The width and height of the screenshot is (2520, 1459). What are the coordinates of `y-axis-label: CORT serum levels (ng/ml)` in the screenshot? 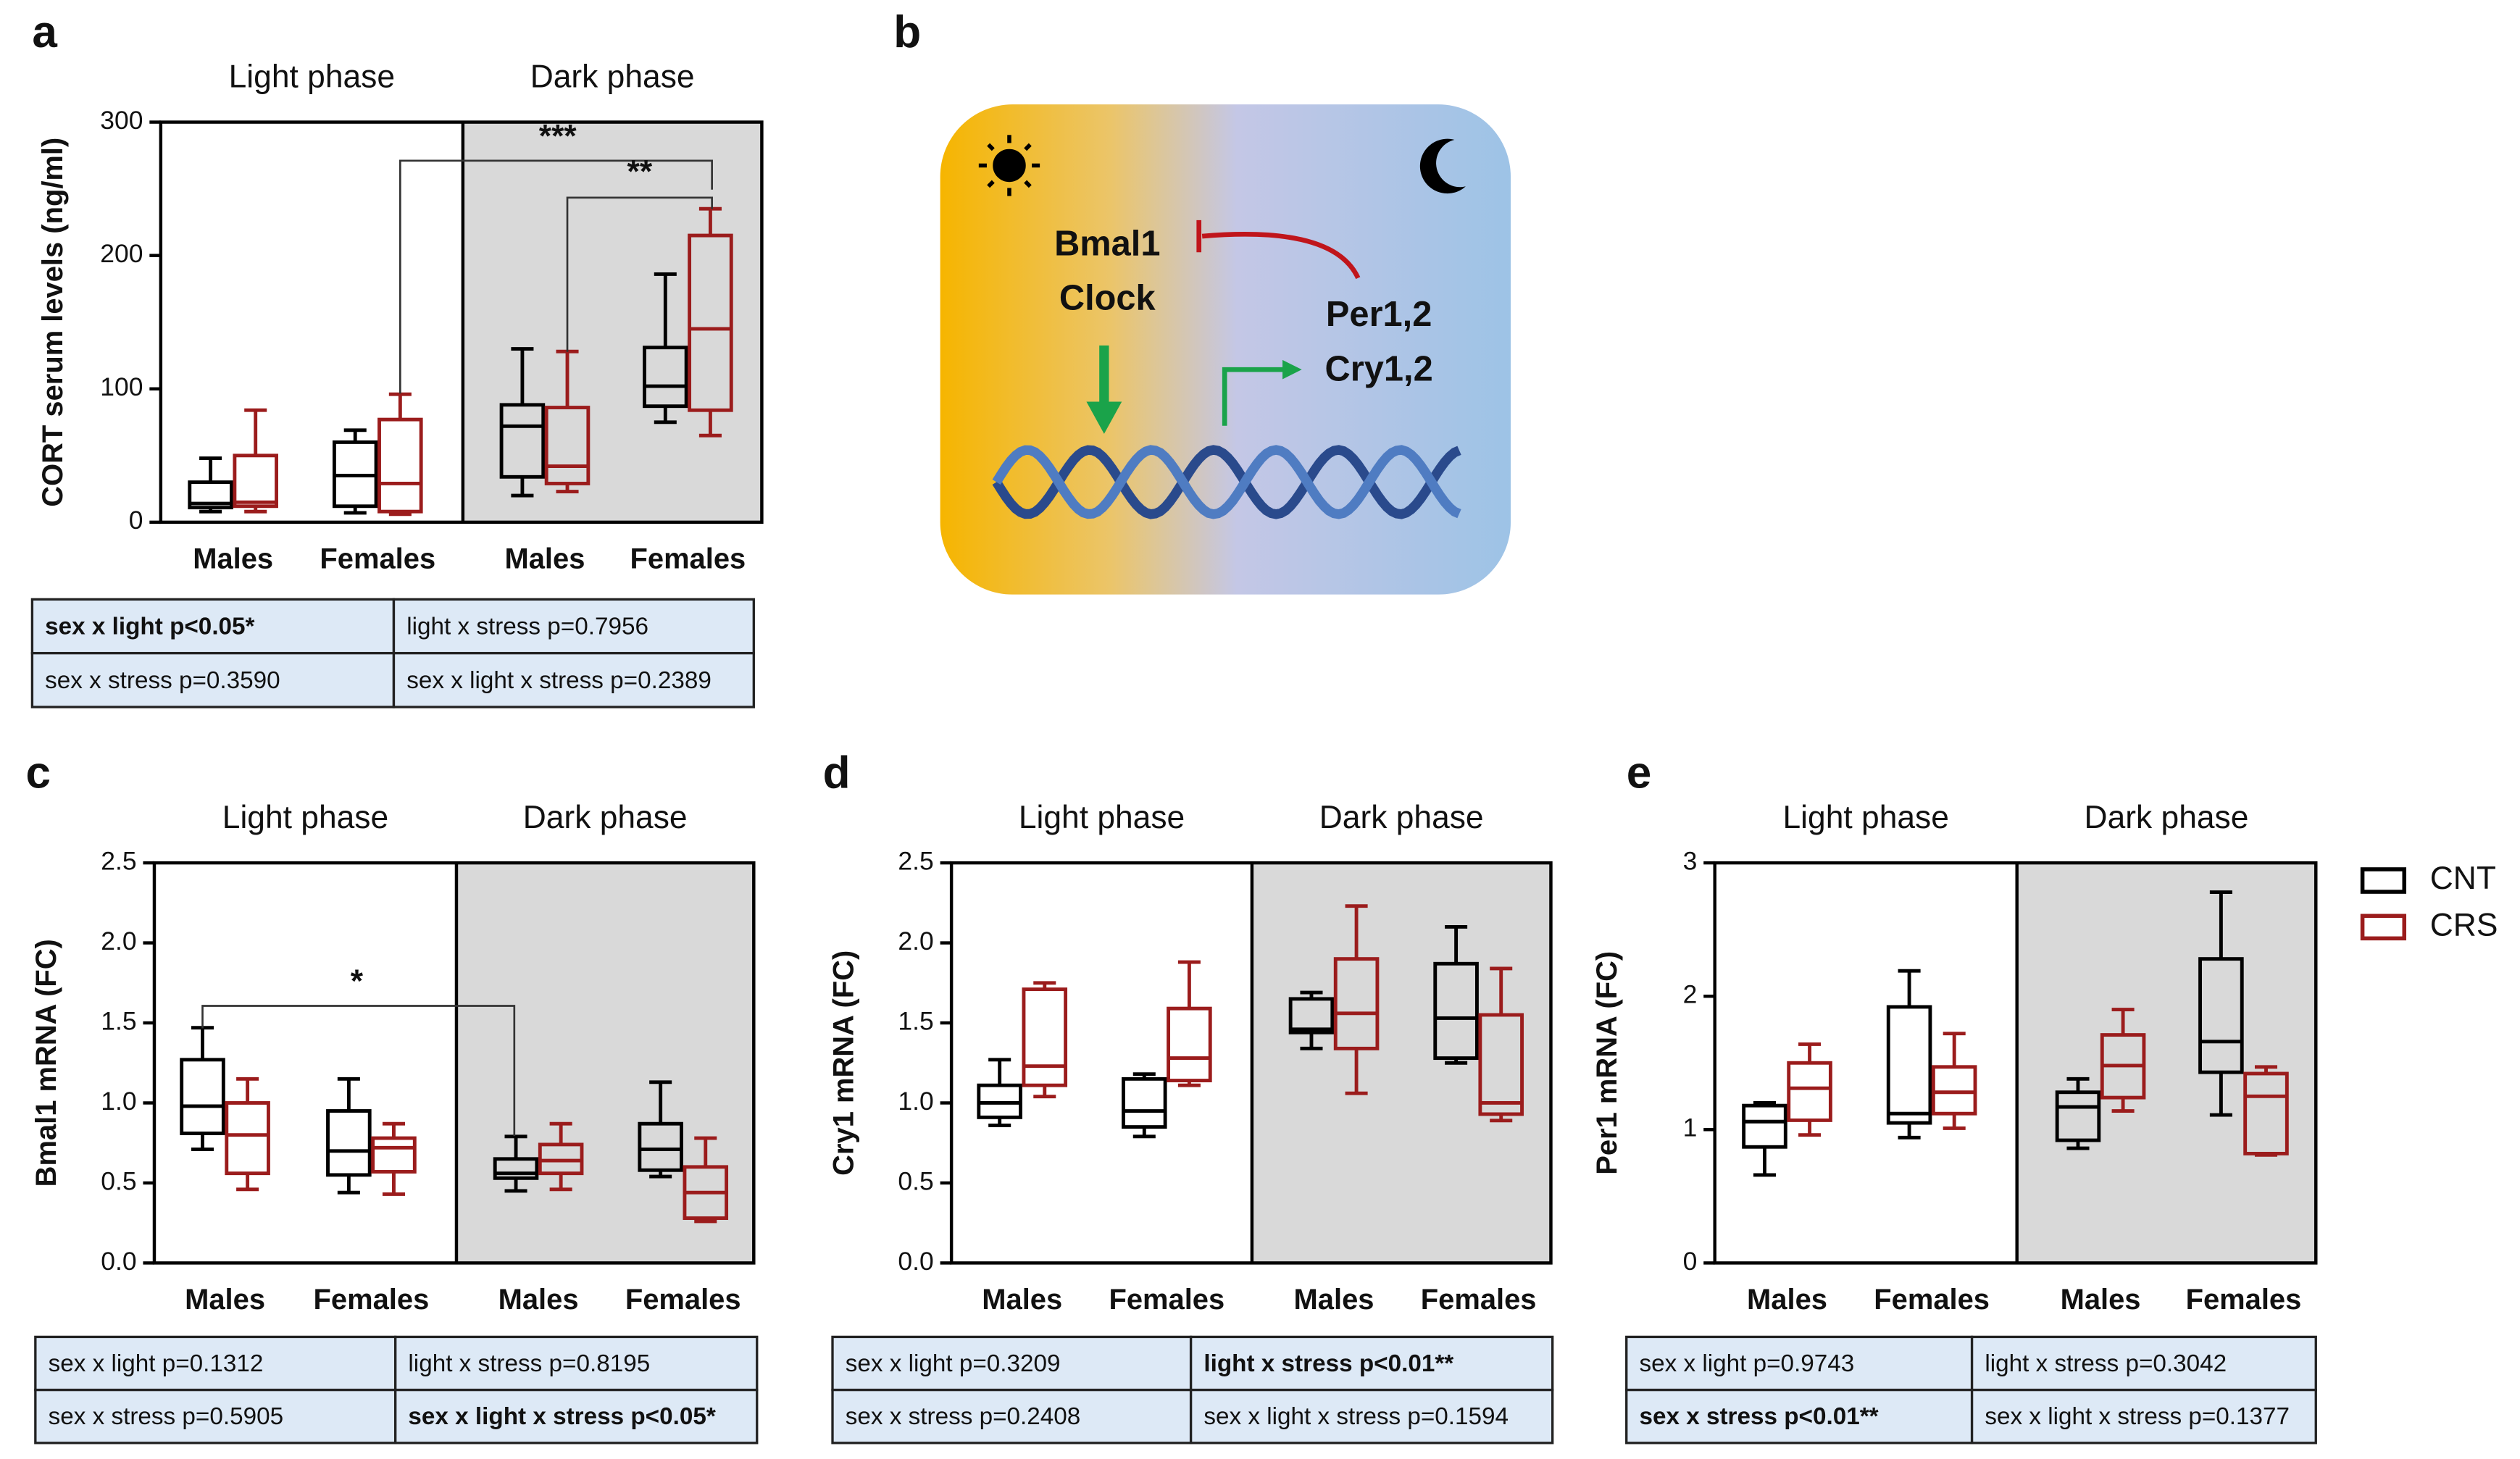 It's located at (53, 323).